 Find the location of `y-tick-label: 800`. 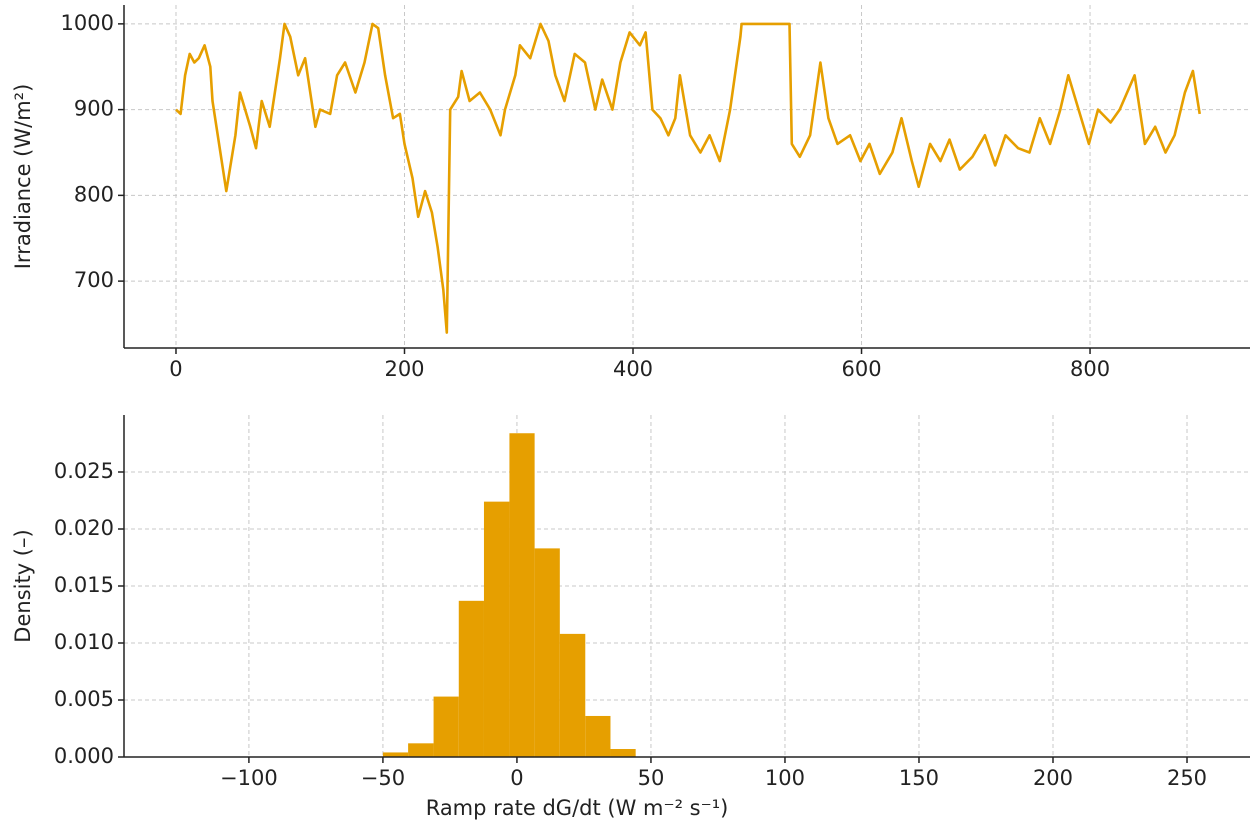

y-tick-label: 800 is located at coordinates (94, 194).